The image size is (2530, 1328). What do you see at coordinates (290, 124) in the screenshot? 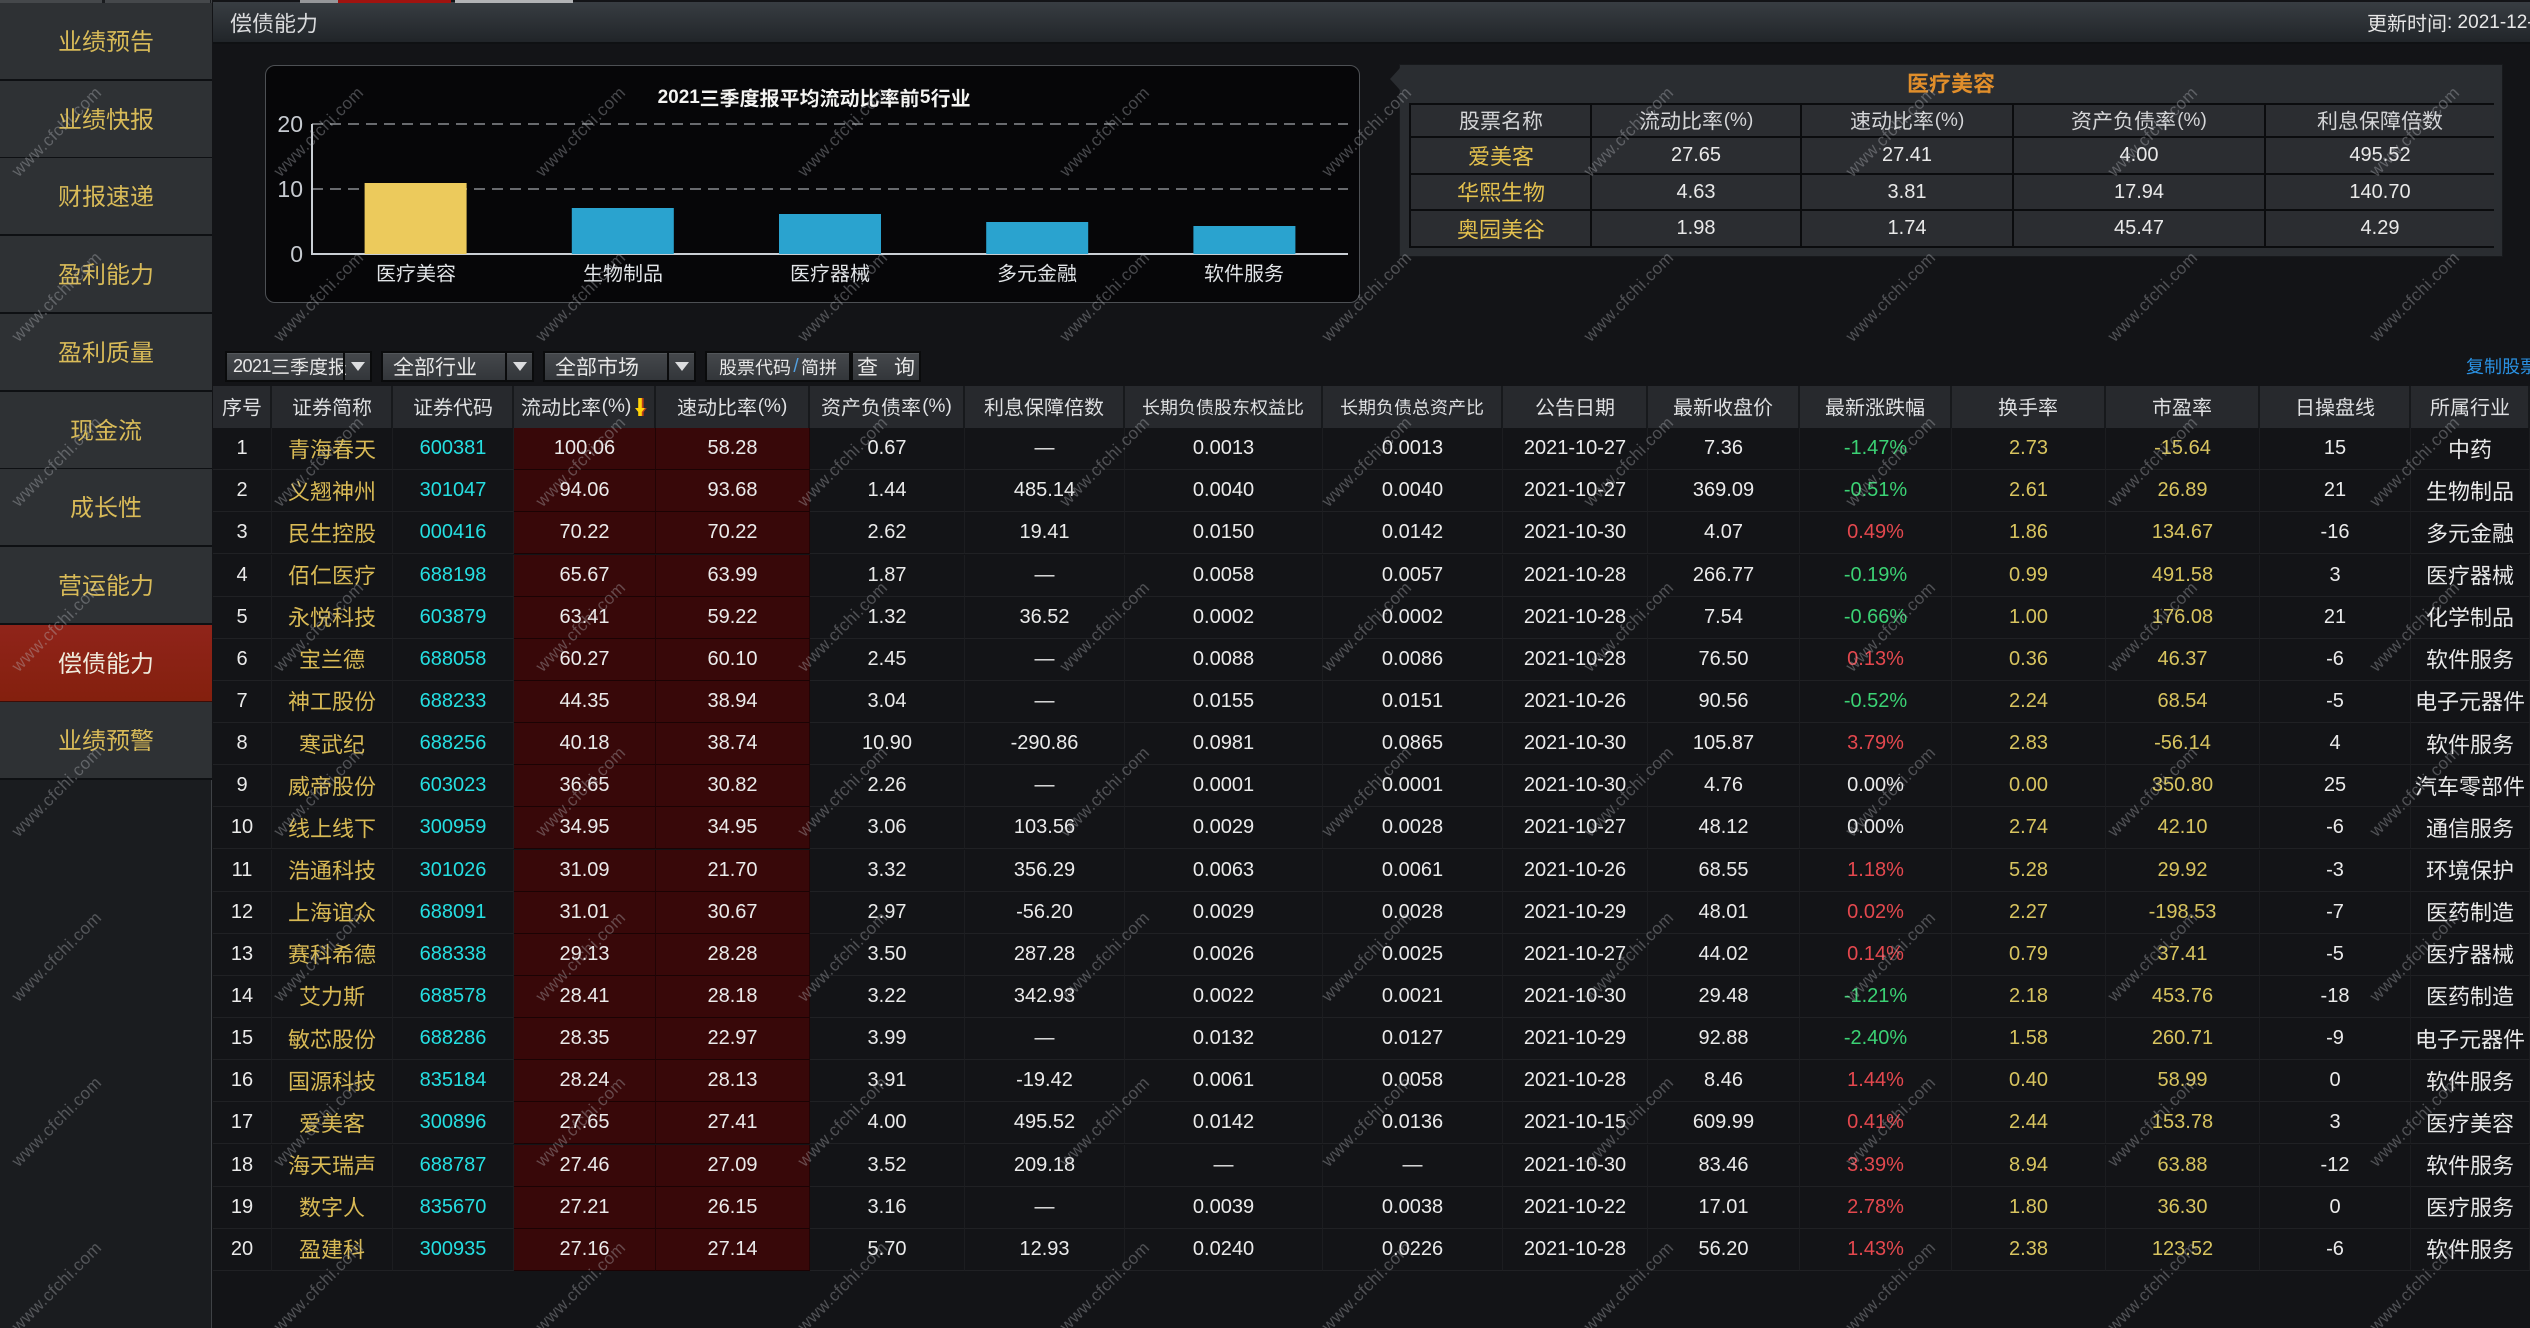
I see `svg-text: 20` at bounding box center [290, 124].